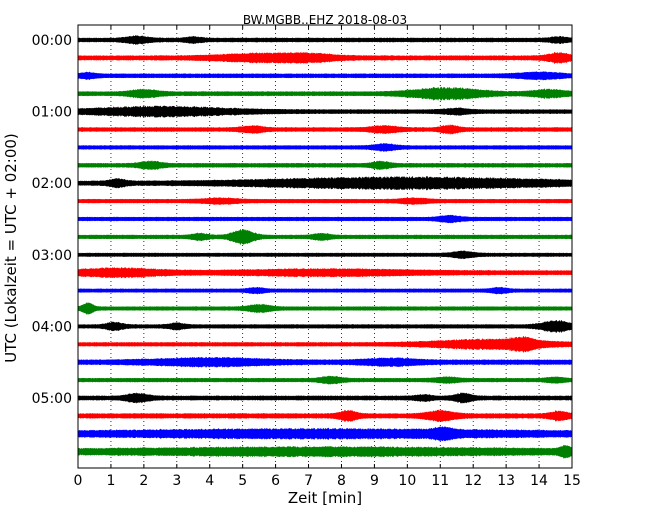 Image resolution: width=650 pixels, height=524 pixels. What do you see at coordinates (11, 248) in the screenshot?
I see `y-axis-label: UTC (Lokalzeit = UTC + 02:00)` at bounding box center [11, 248].